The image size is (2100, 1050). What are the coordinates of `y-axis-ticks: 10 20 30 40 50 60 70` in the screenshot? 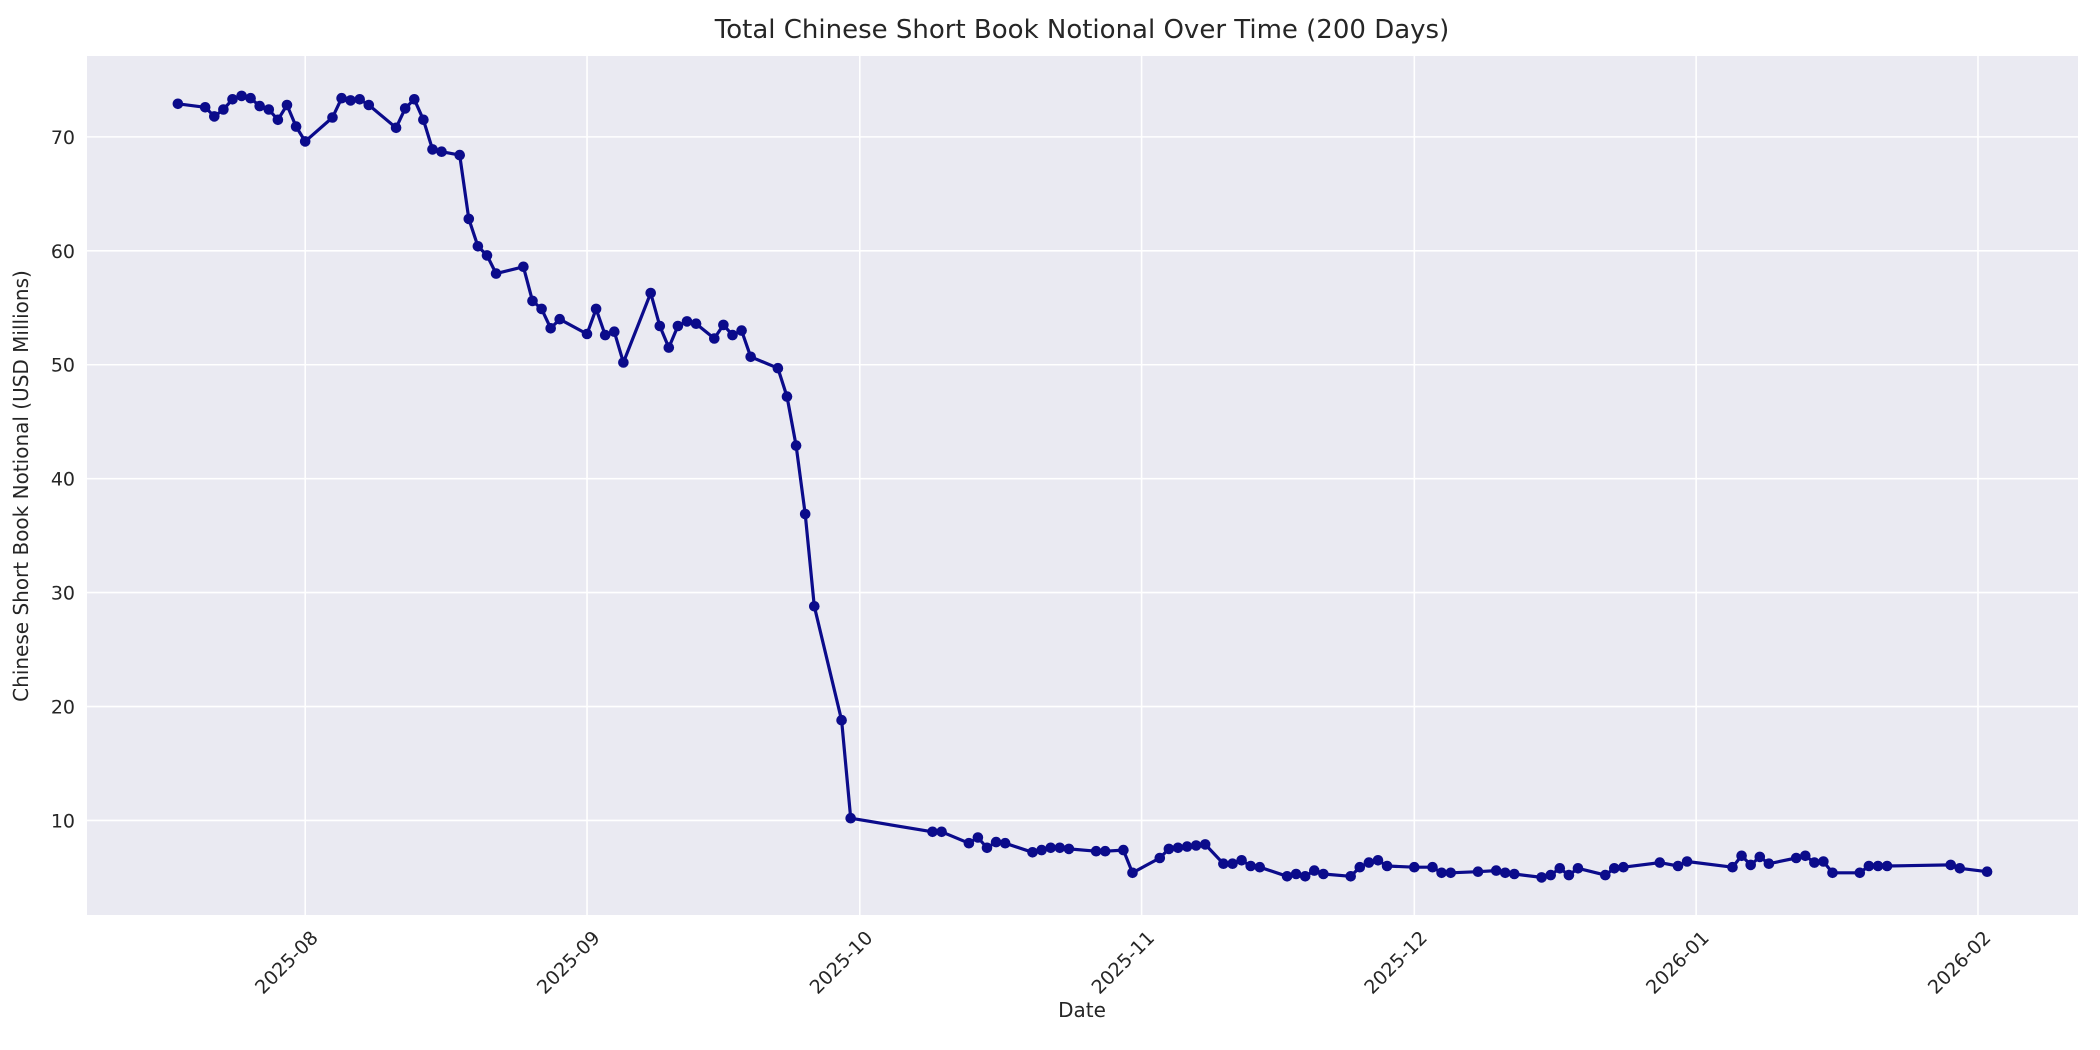 It's located at (63, 480).